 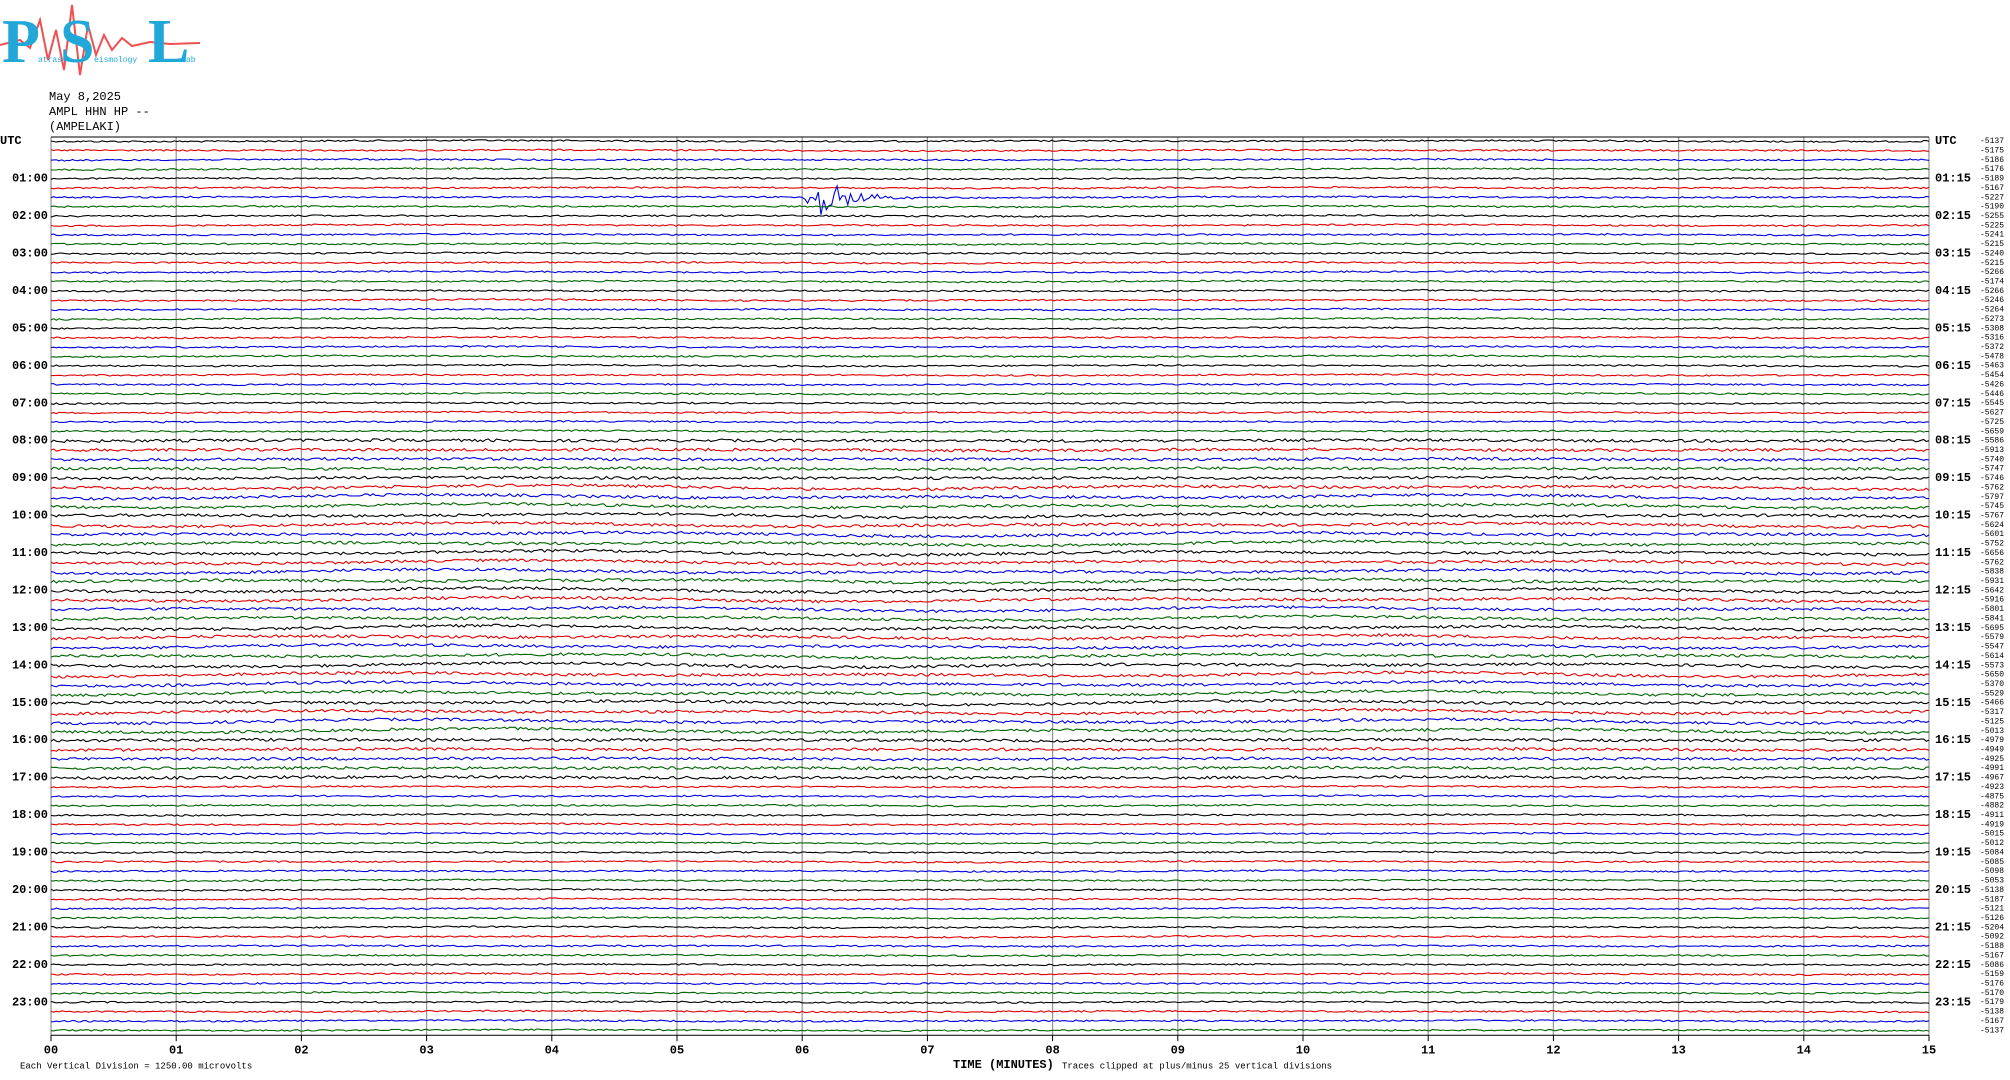 What do you see at coordinates (301, 1050) in the screenshot?
I see `x-tick-label: 02` at bounding box center [301, 1050].